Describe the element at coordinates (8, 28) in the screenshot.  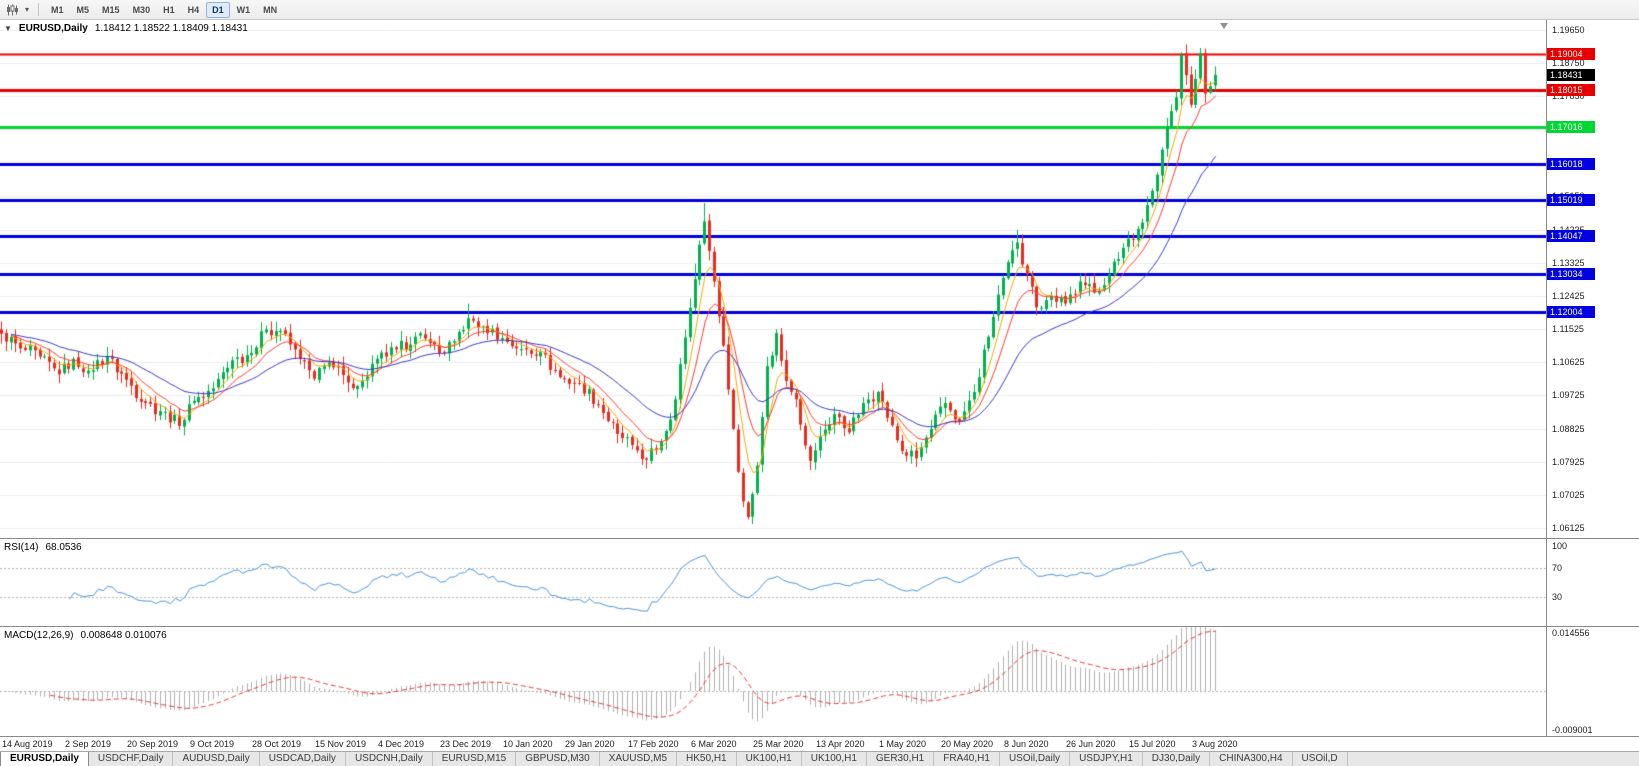
I see `collapse-icon: ▼` at that location.